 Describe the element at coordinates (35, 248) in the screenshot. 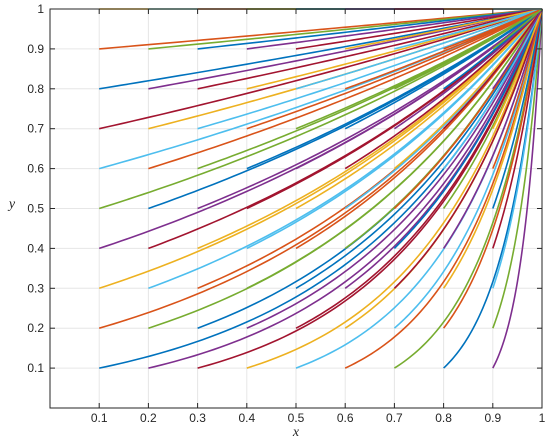

I see `y-tick-label: 0.4` at that location.